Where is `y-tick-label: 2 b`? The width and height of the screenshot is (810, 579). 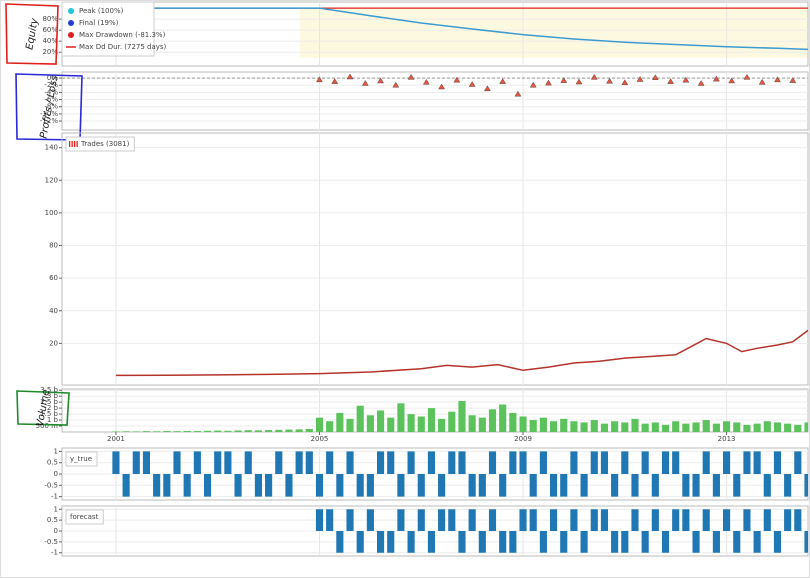 y-tick-label: 2 b is located at coordinates (53, 408).